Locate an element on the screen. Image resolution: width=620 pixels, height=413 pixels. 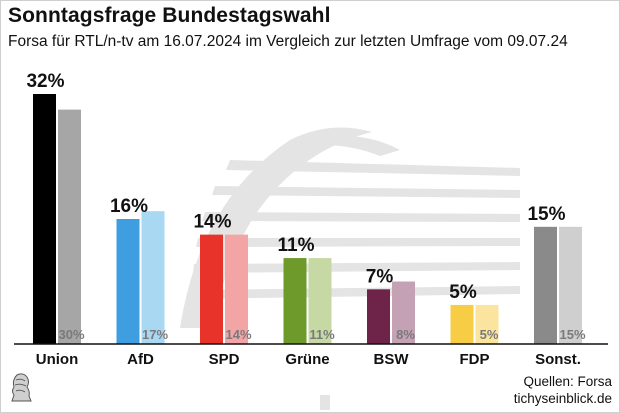
bar-previous-gruene is located at coordinates (320, 301).